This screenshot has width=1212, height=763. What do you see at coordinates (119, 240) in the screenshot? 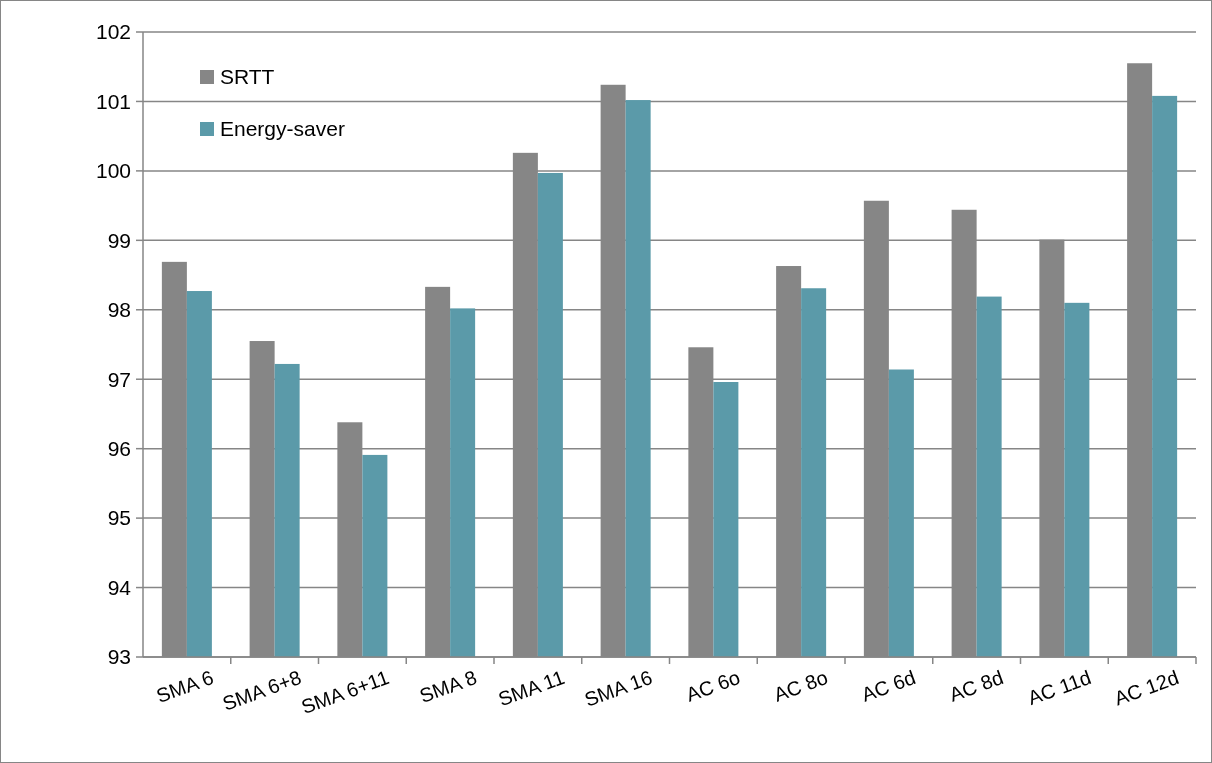
I see `y-tick-label: 99` at bounding box center [119, 240].